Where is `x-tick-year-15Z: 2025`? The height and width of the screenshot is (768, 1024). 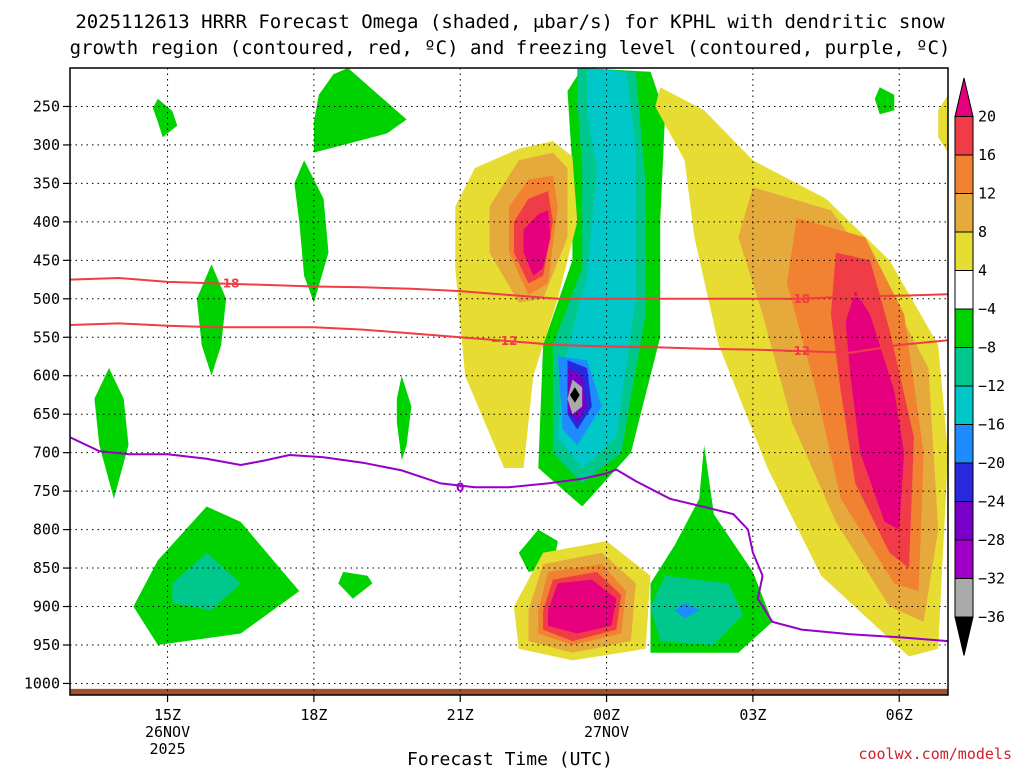 x-tick-year-15Z: 2025 is located at coordinates (167, 749).